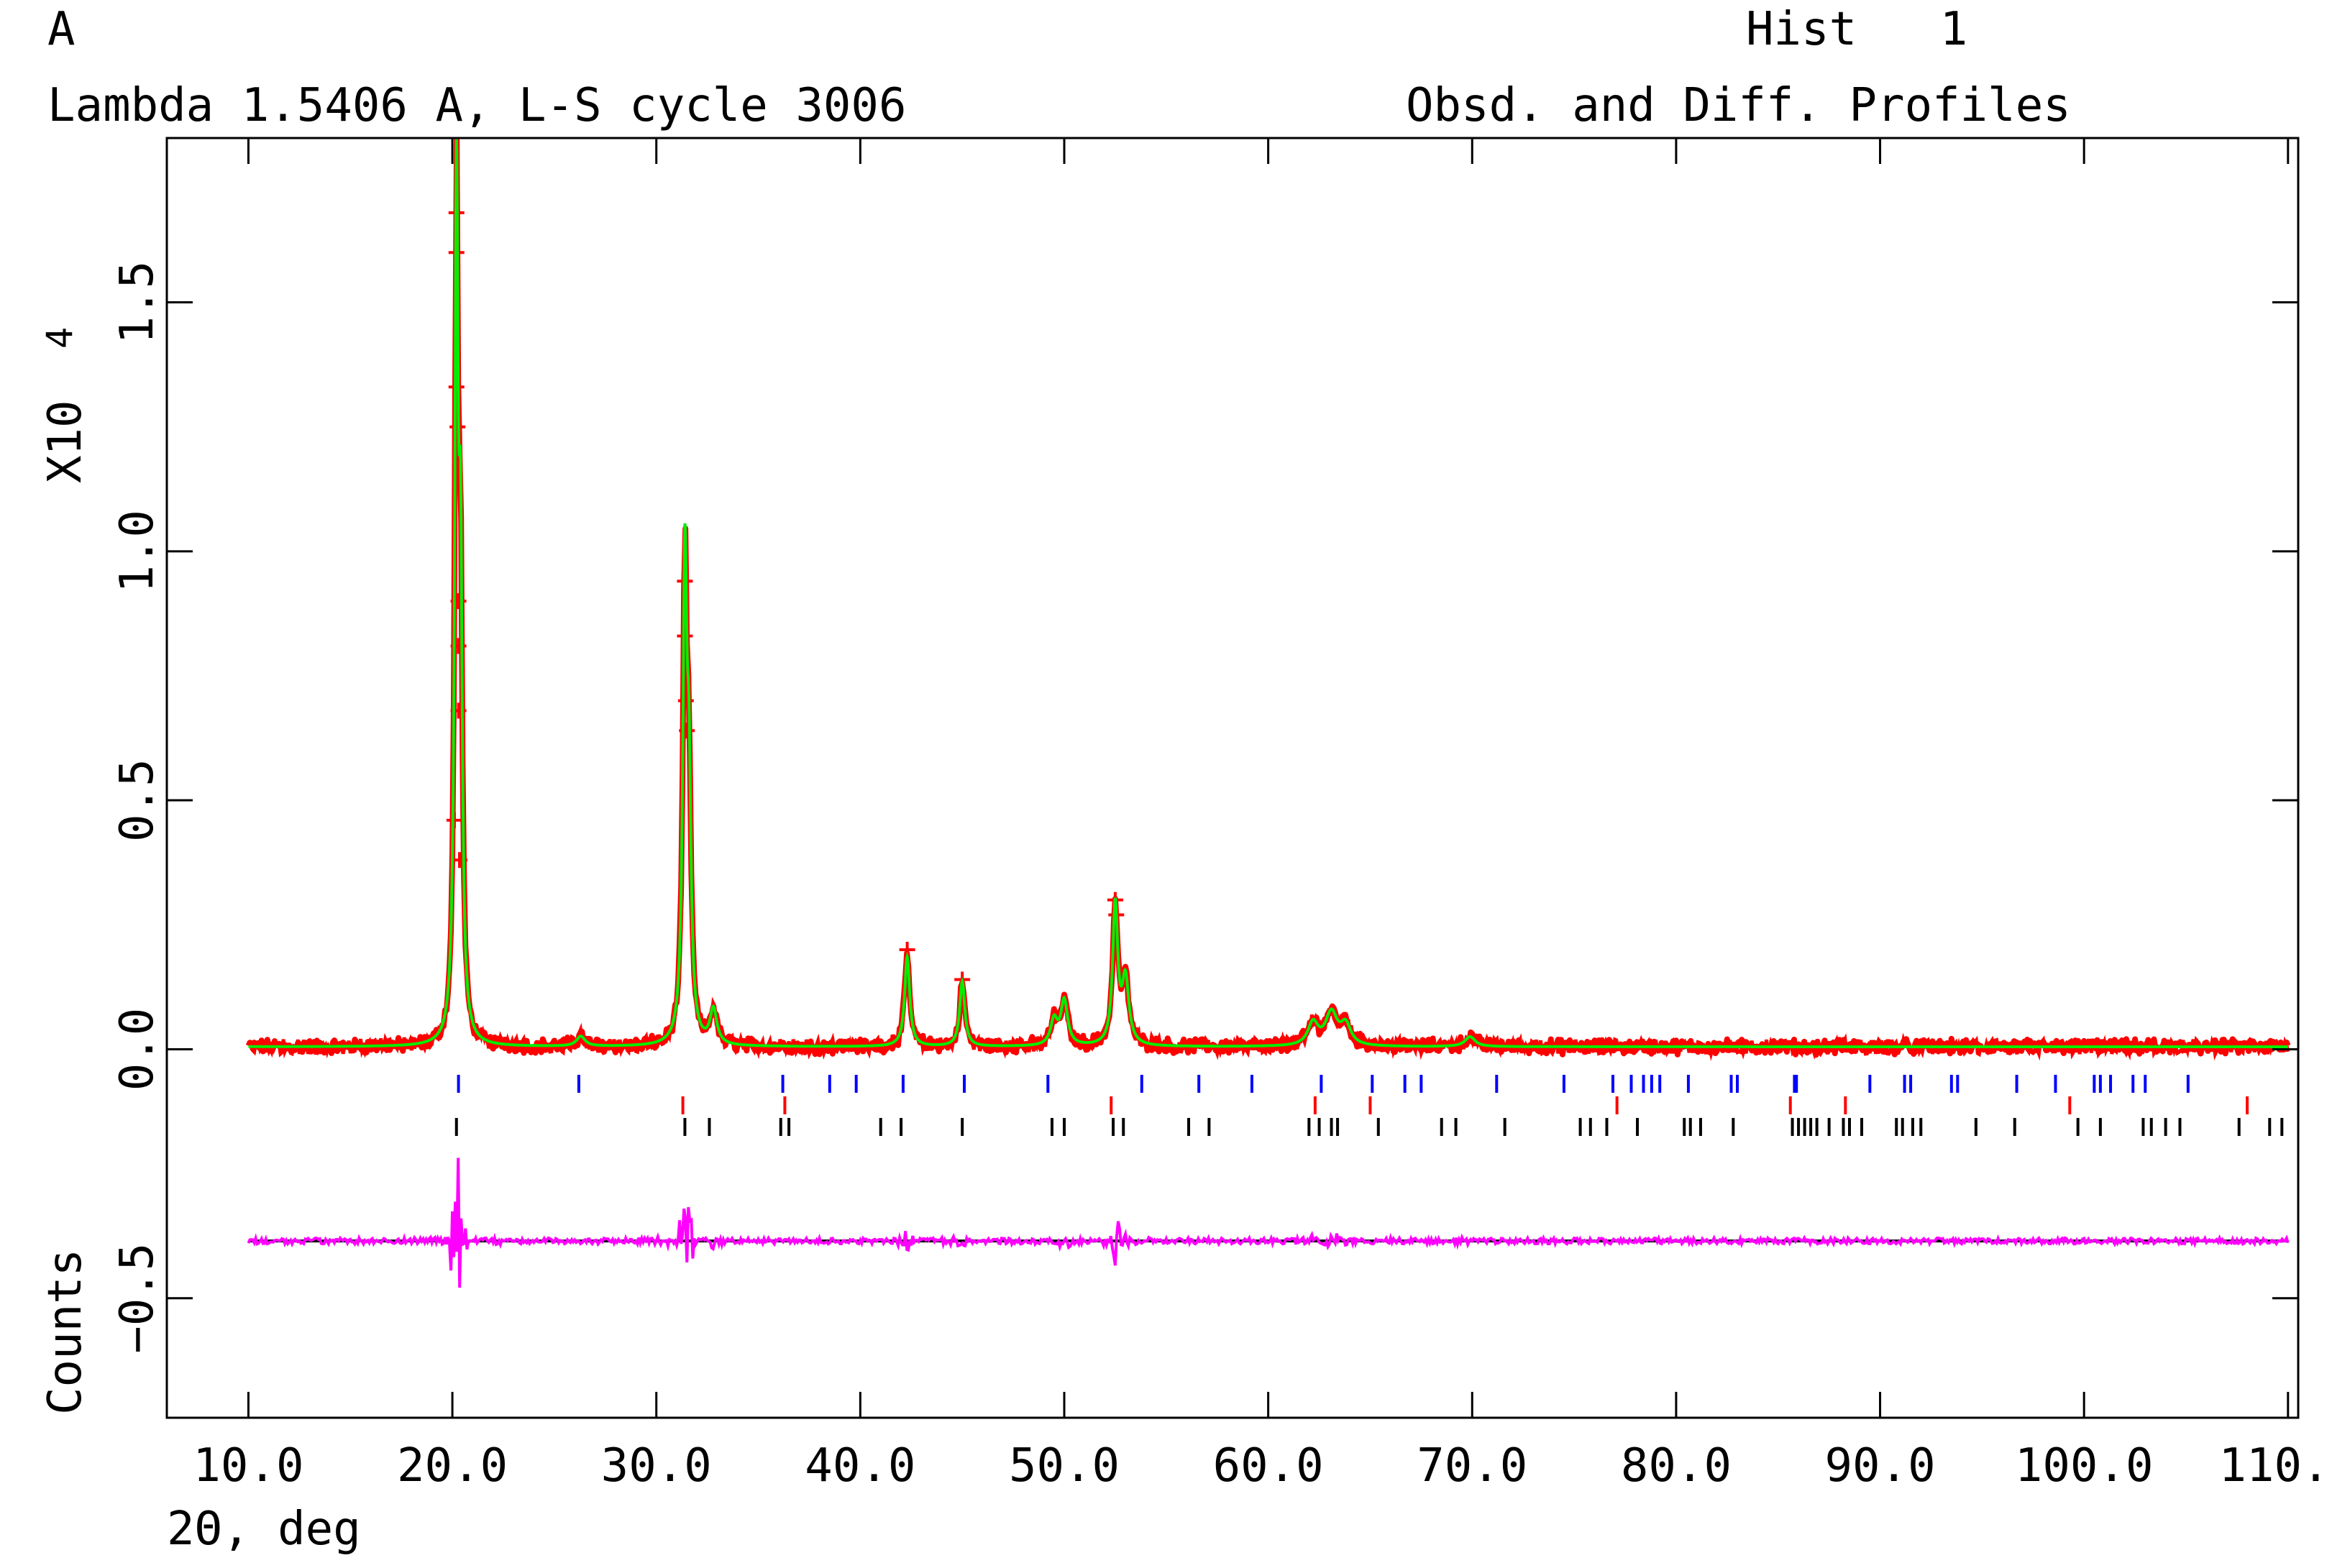 The height and width of the screenshot is (1568, 2332). I want to click on difference-profile, so click(1268, 1222).